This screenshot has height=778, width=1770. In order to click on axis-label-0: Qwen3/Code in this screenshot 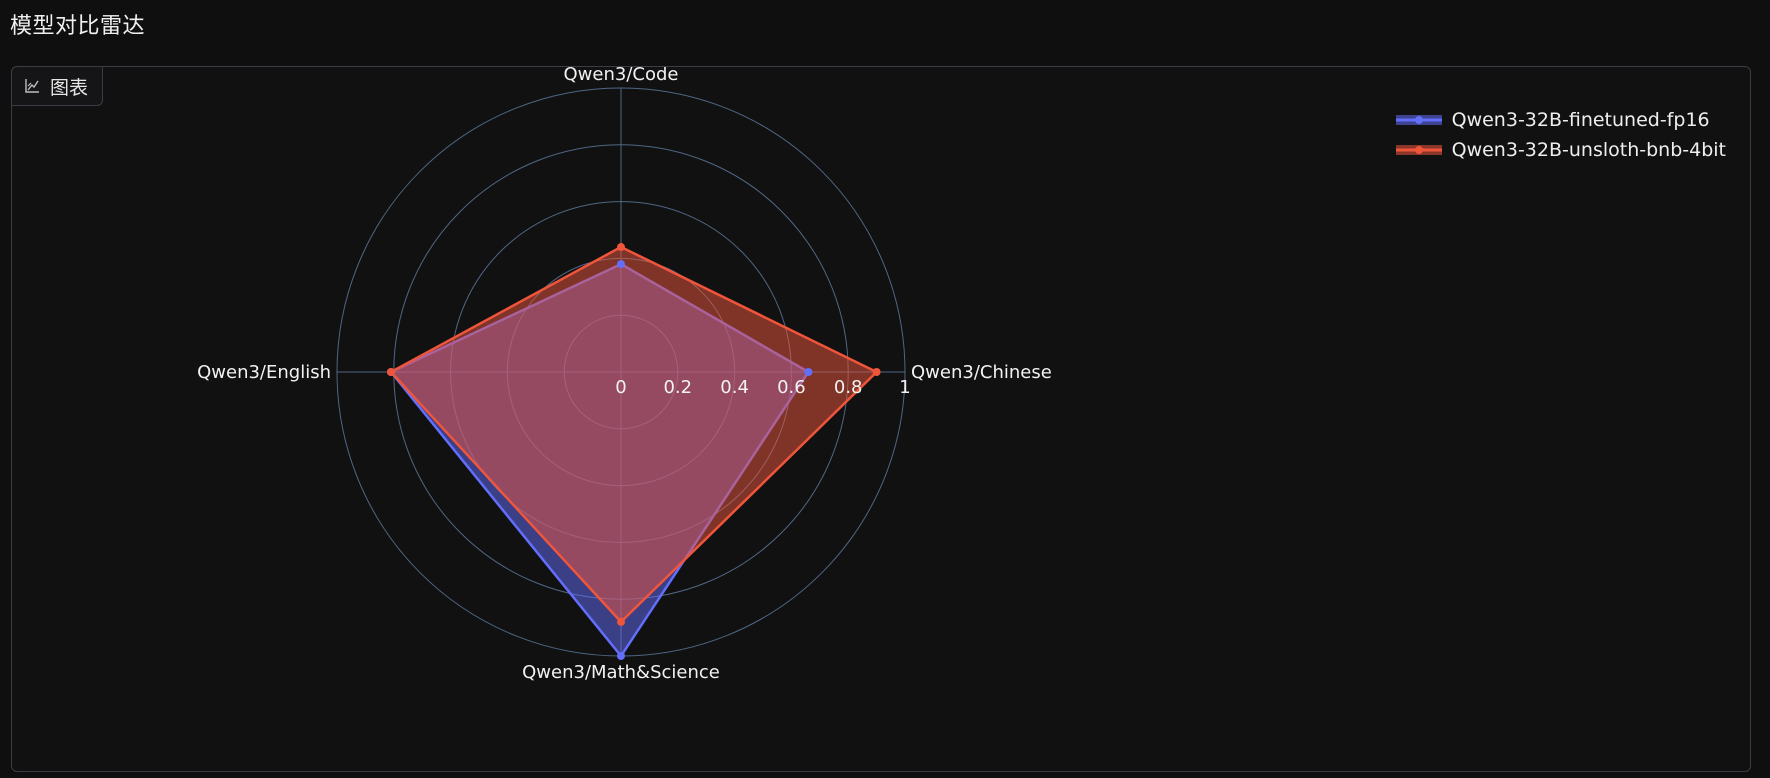, I will do `click(621, 76)`.